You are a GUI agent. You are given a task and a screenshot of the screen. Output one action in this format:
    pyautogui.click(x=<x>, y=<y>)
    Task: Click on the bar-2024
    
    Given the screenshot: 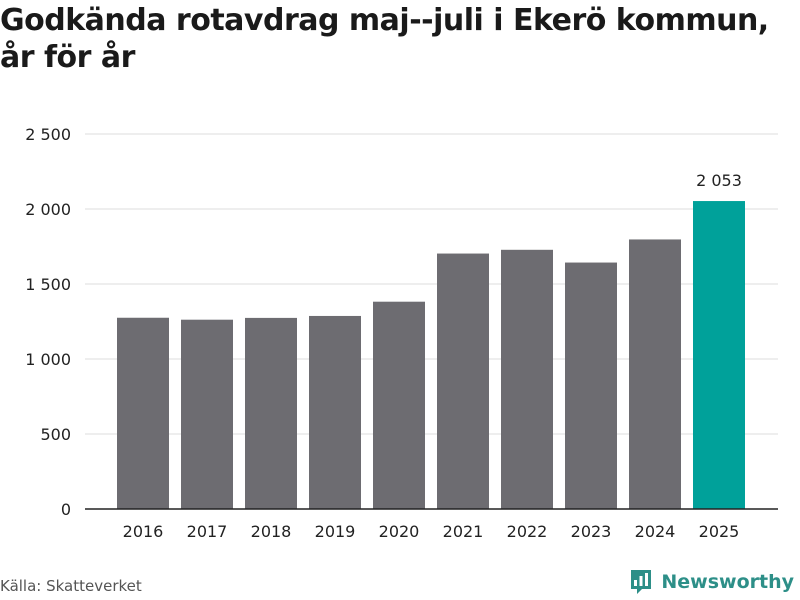 What is the action you would take?
    pyautogui.click(x=655, y=374)
    